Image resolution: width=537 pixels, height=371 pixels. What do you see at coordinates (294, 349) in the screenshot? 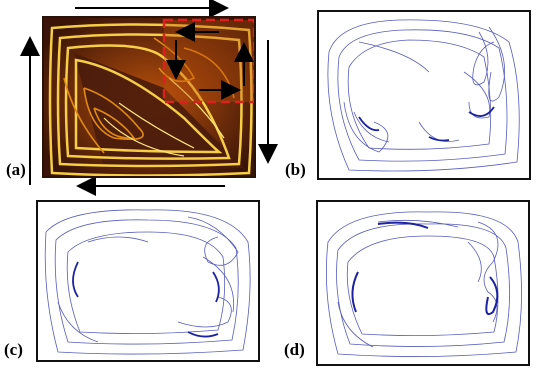
I see `panel-d-label: (d)` at bounding box center [294, 349].